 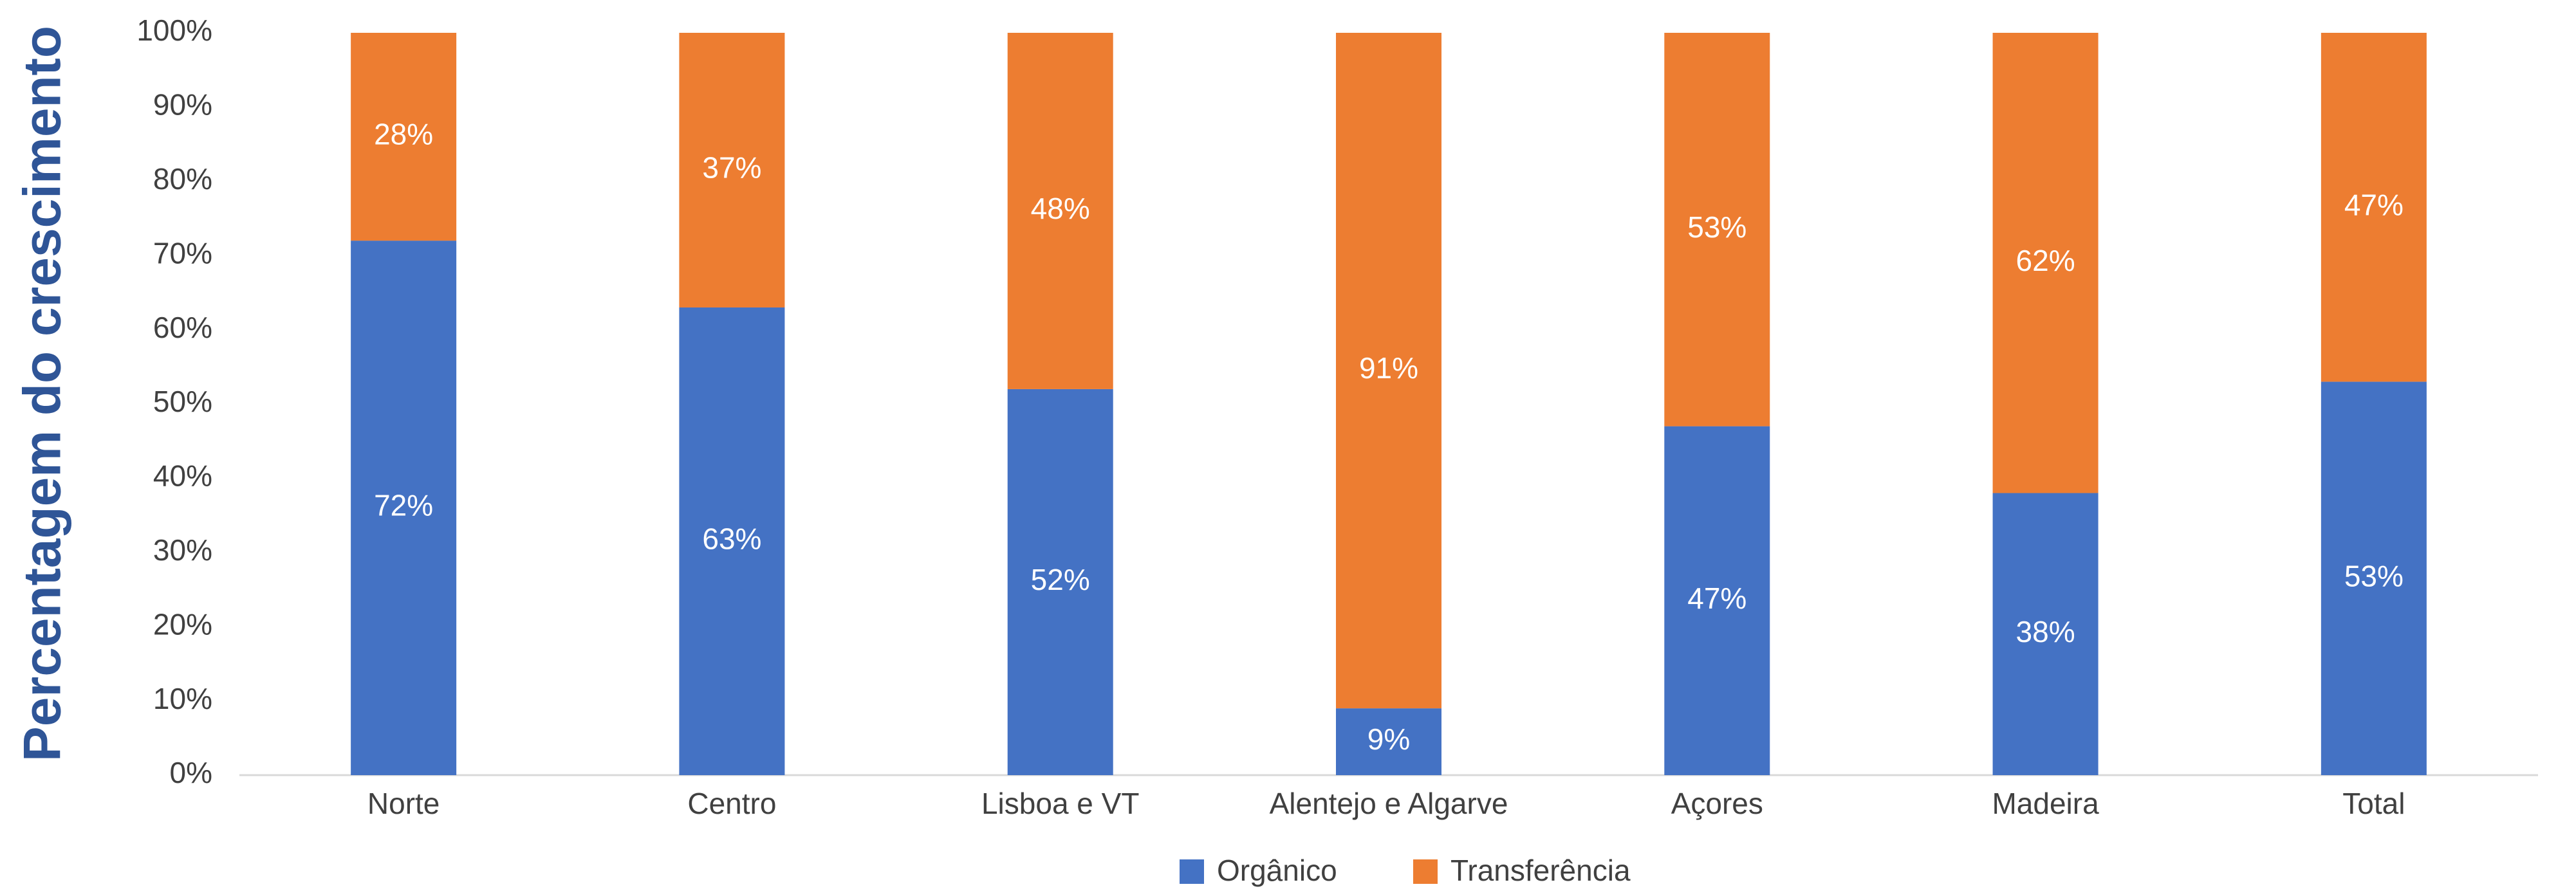 What do you see at coordinates (183, 624) in the screenshot?
I see `y-tick-label: 20%` at bounding box center [183, 624].